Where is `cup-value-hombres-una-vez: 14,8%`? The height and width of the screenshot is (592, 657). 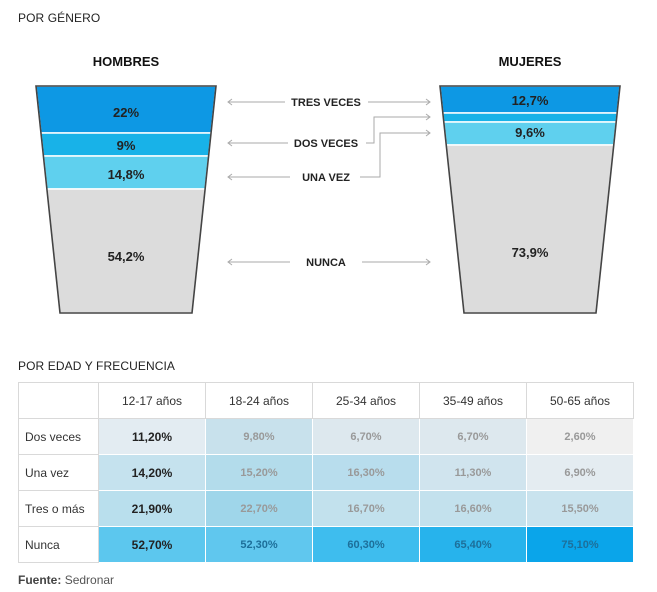 cup-value-hombres-una-vez: 14,8% is located at coordinates (126, 174).